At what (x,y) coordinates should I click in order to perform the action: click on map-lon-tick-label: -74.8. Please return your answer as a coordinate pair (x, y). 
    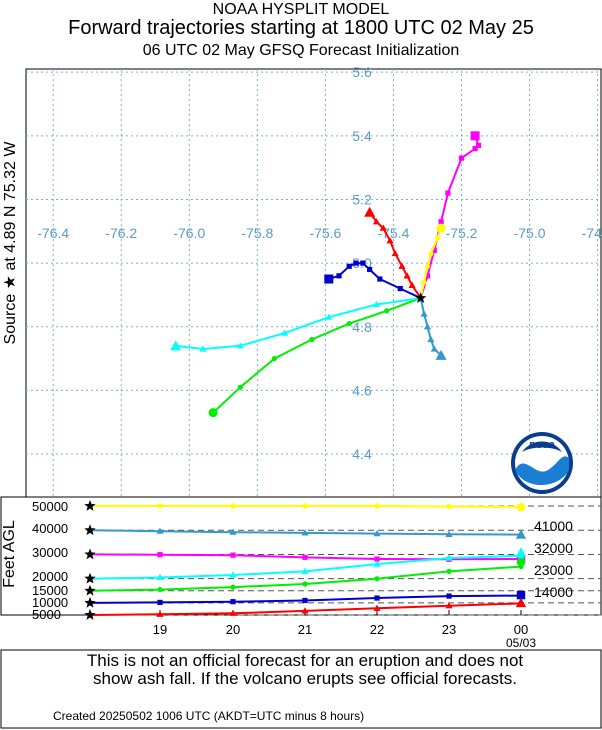
    Looking at the image, I should click on (592, 233).